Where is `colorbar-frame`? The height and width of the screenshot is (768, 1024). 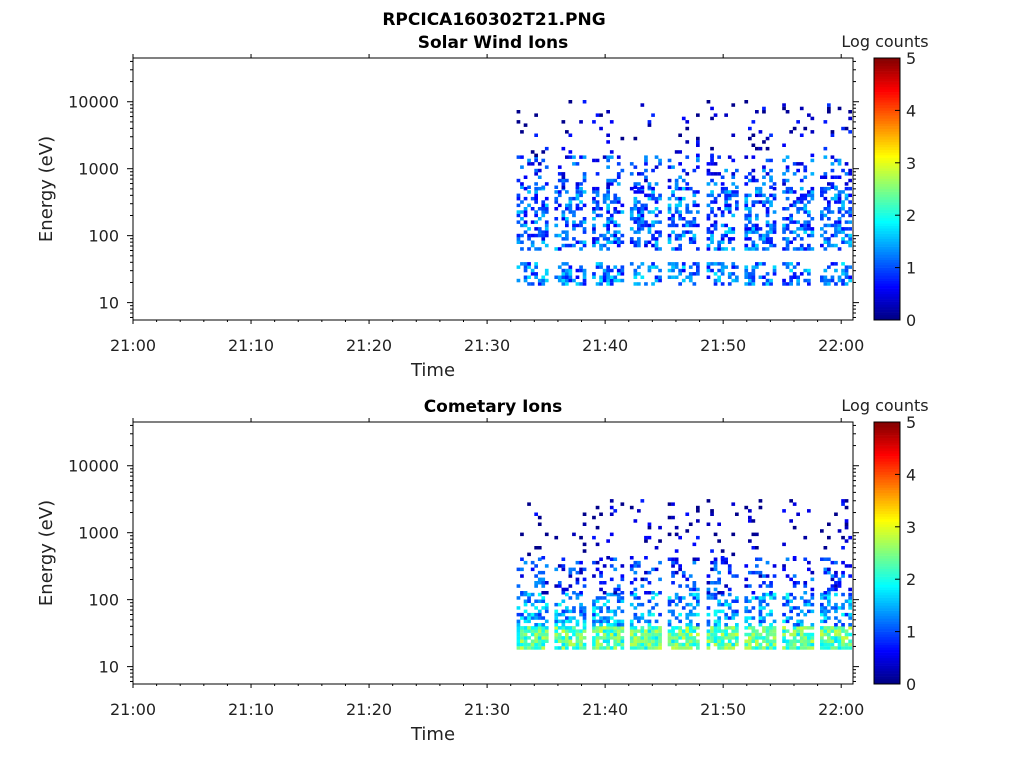
colorbar-frame is located at coordinates (887, 553).